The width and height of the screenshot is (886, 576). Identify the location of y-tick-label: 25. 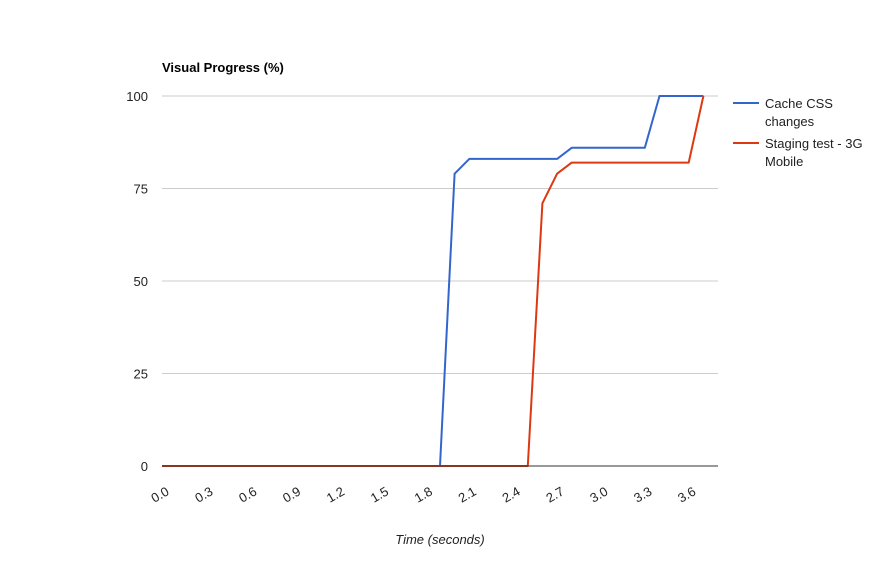
(141, 374).